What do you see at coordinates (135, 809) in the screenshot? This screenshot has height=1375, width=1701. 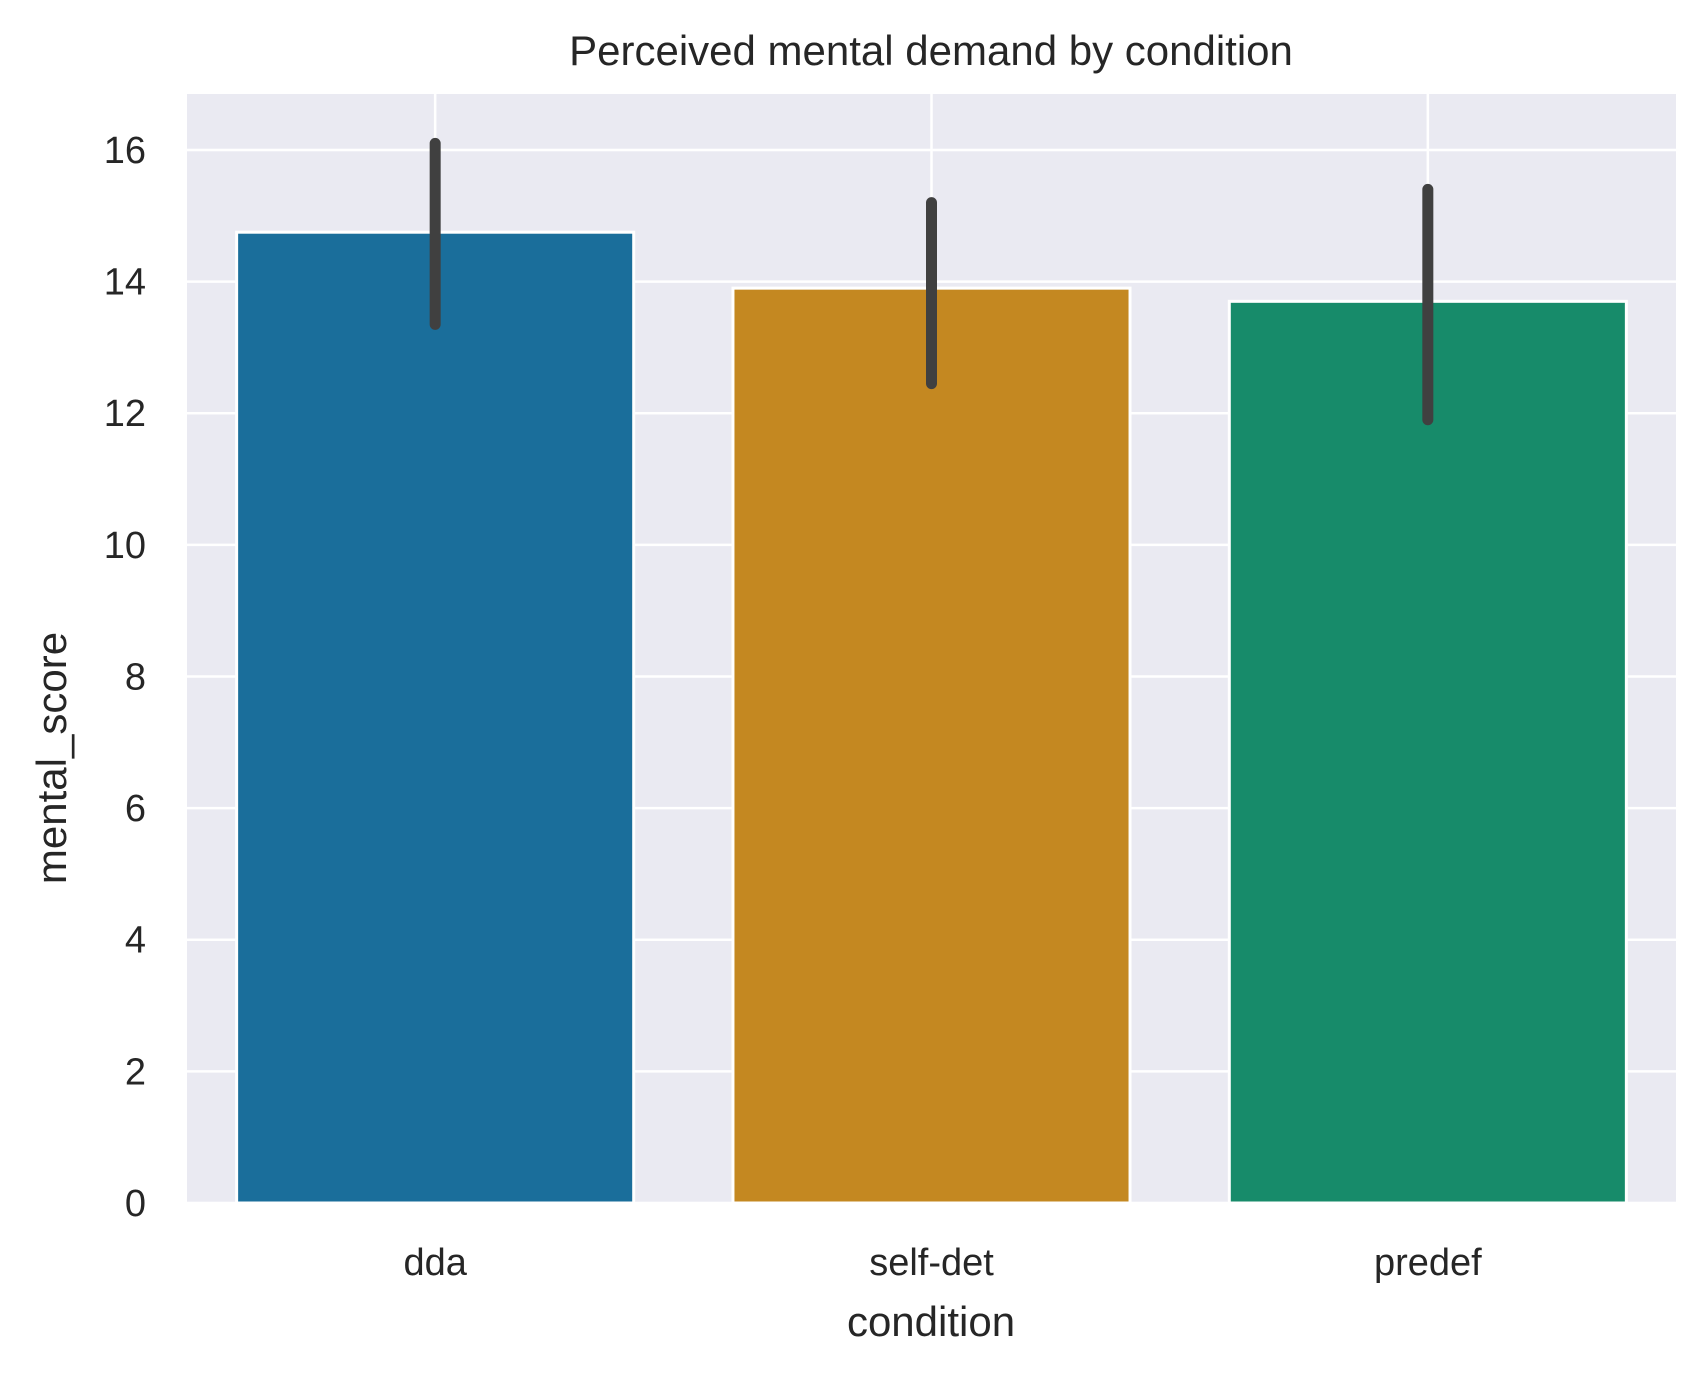 I see `y-tick-label: 6` at bounding box center [135, 809].